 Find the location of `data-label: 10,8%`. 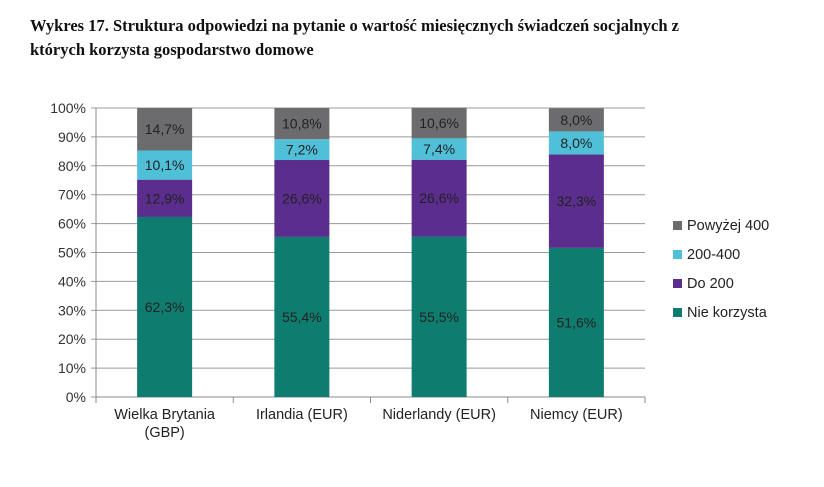

data-label: 10,8% is located at coordinates (302, 124).